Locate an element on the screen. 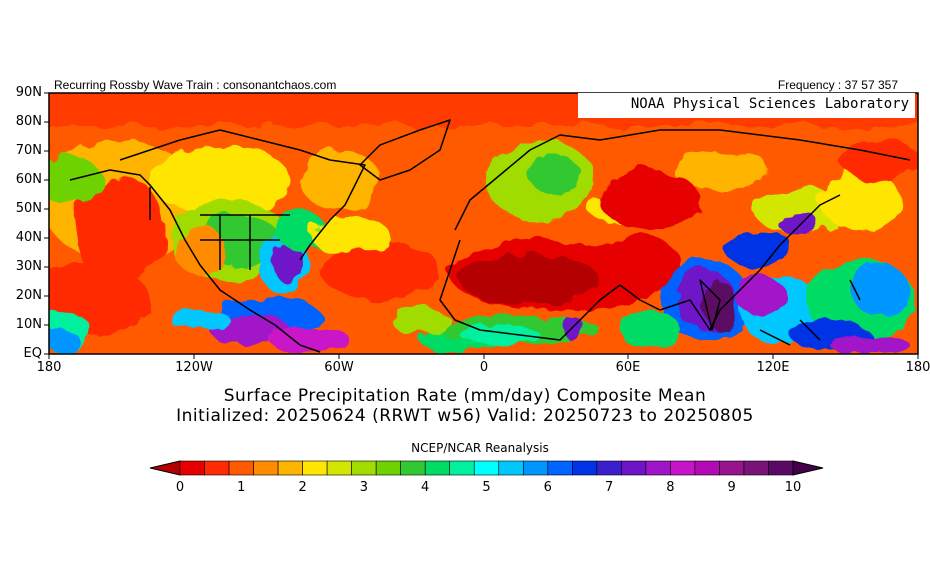 This screenshot has width=930, height=580. lat-label: 30N is located at coordinates (28, 266).